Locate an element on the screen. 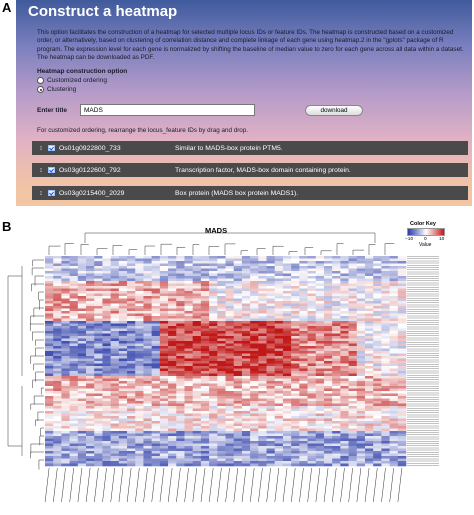 This screenshot has width=474, height=515. gene-description: Box protein (MADS box protein MADS1). is located at coordinates (237, 193).